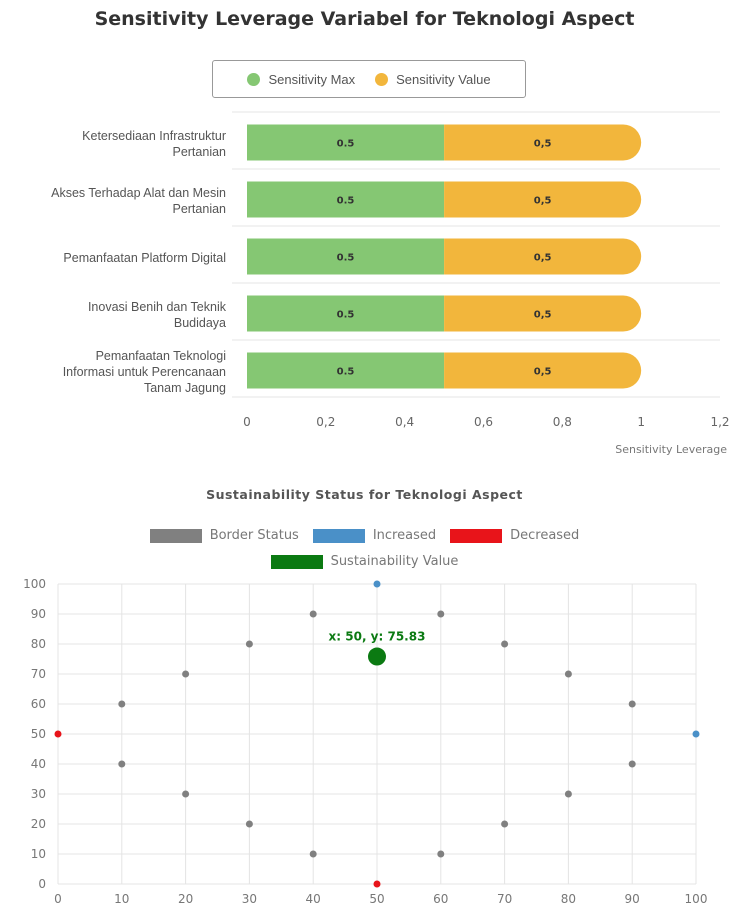 This screenshot has height=911, width=729. I want to click on legend-item-border-status: Border Status, so click(224, 535).